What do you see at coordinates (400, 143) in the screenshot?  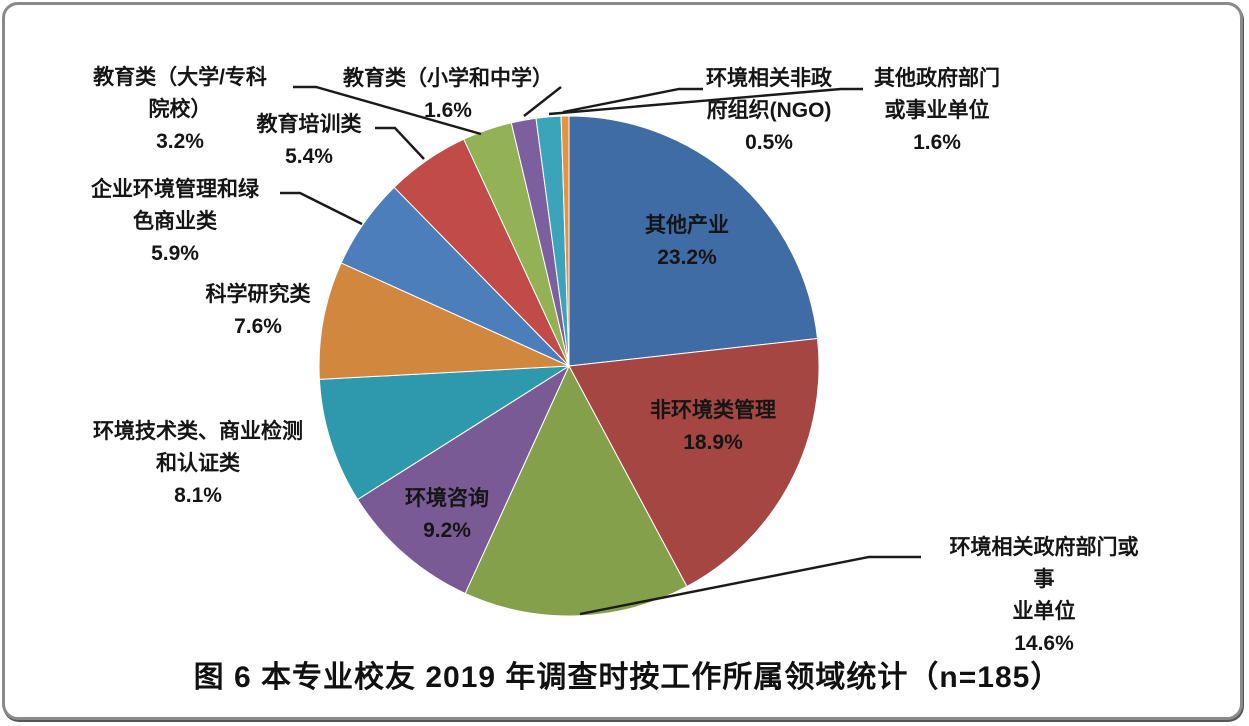 I see `leader-edu-training` at bounding box center [400, 143].